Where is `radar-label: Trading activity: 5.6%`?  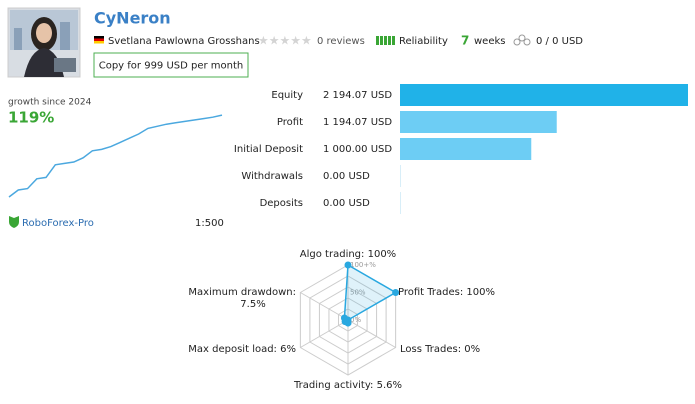 radar-label: Trading activity: 5.6% is located at coordinates (347, 385).